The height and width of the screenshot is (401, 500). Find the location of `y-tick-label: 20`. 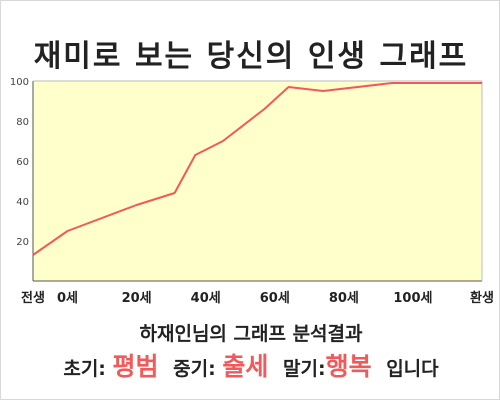

y-tick-label: 20 is located at coordinates (22, 242).